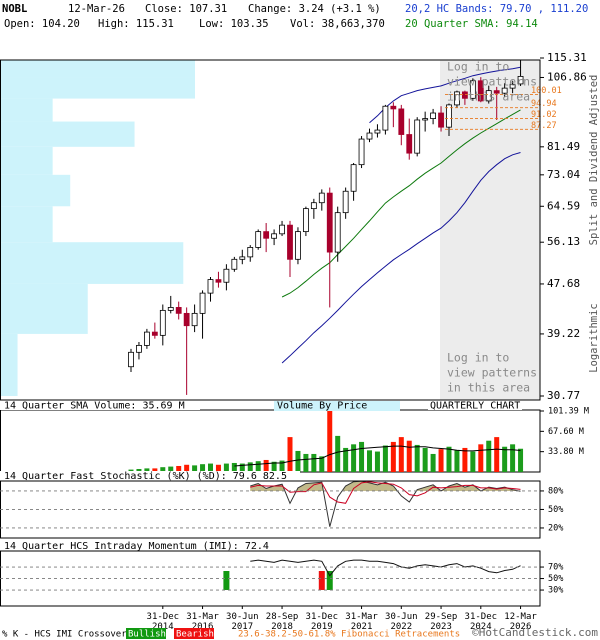  What do you see at coordinates (563, 395) in the screenshot?
I see `y-tick-label: 30.77` at bounding box center [563, 395].